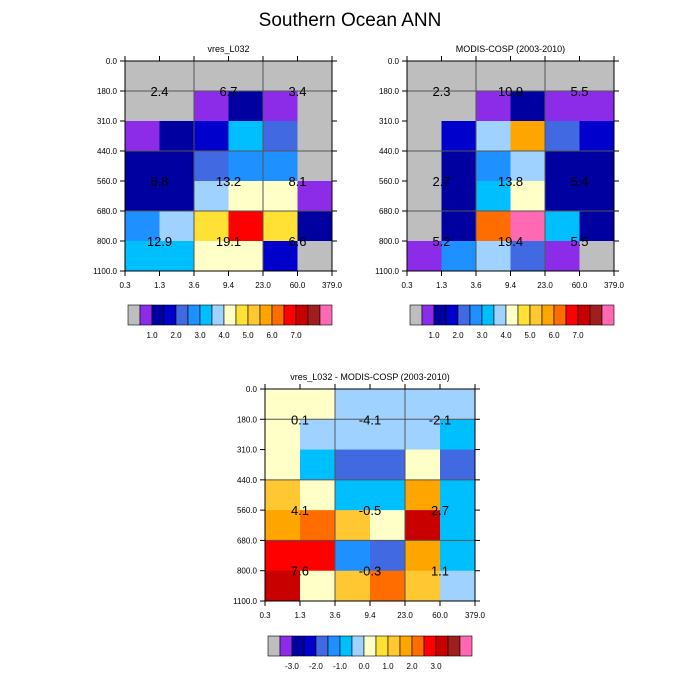 This screenshot has width=700, height=700. I want to click on panel-title: MODIS-COSP (2003-2010), so click(510, 49).